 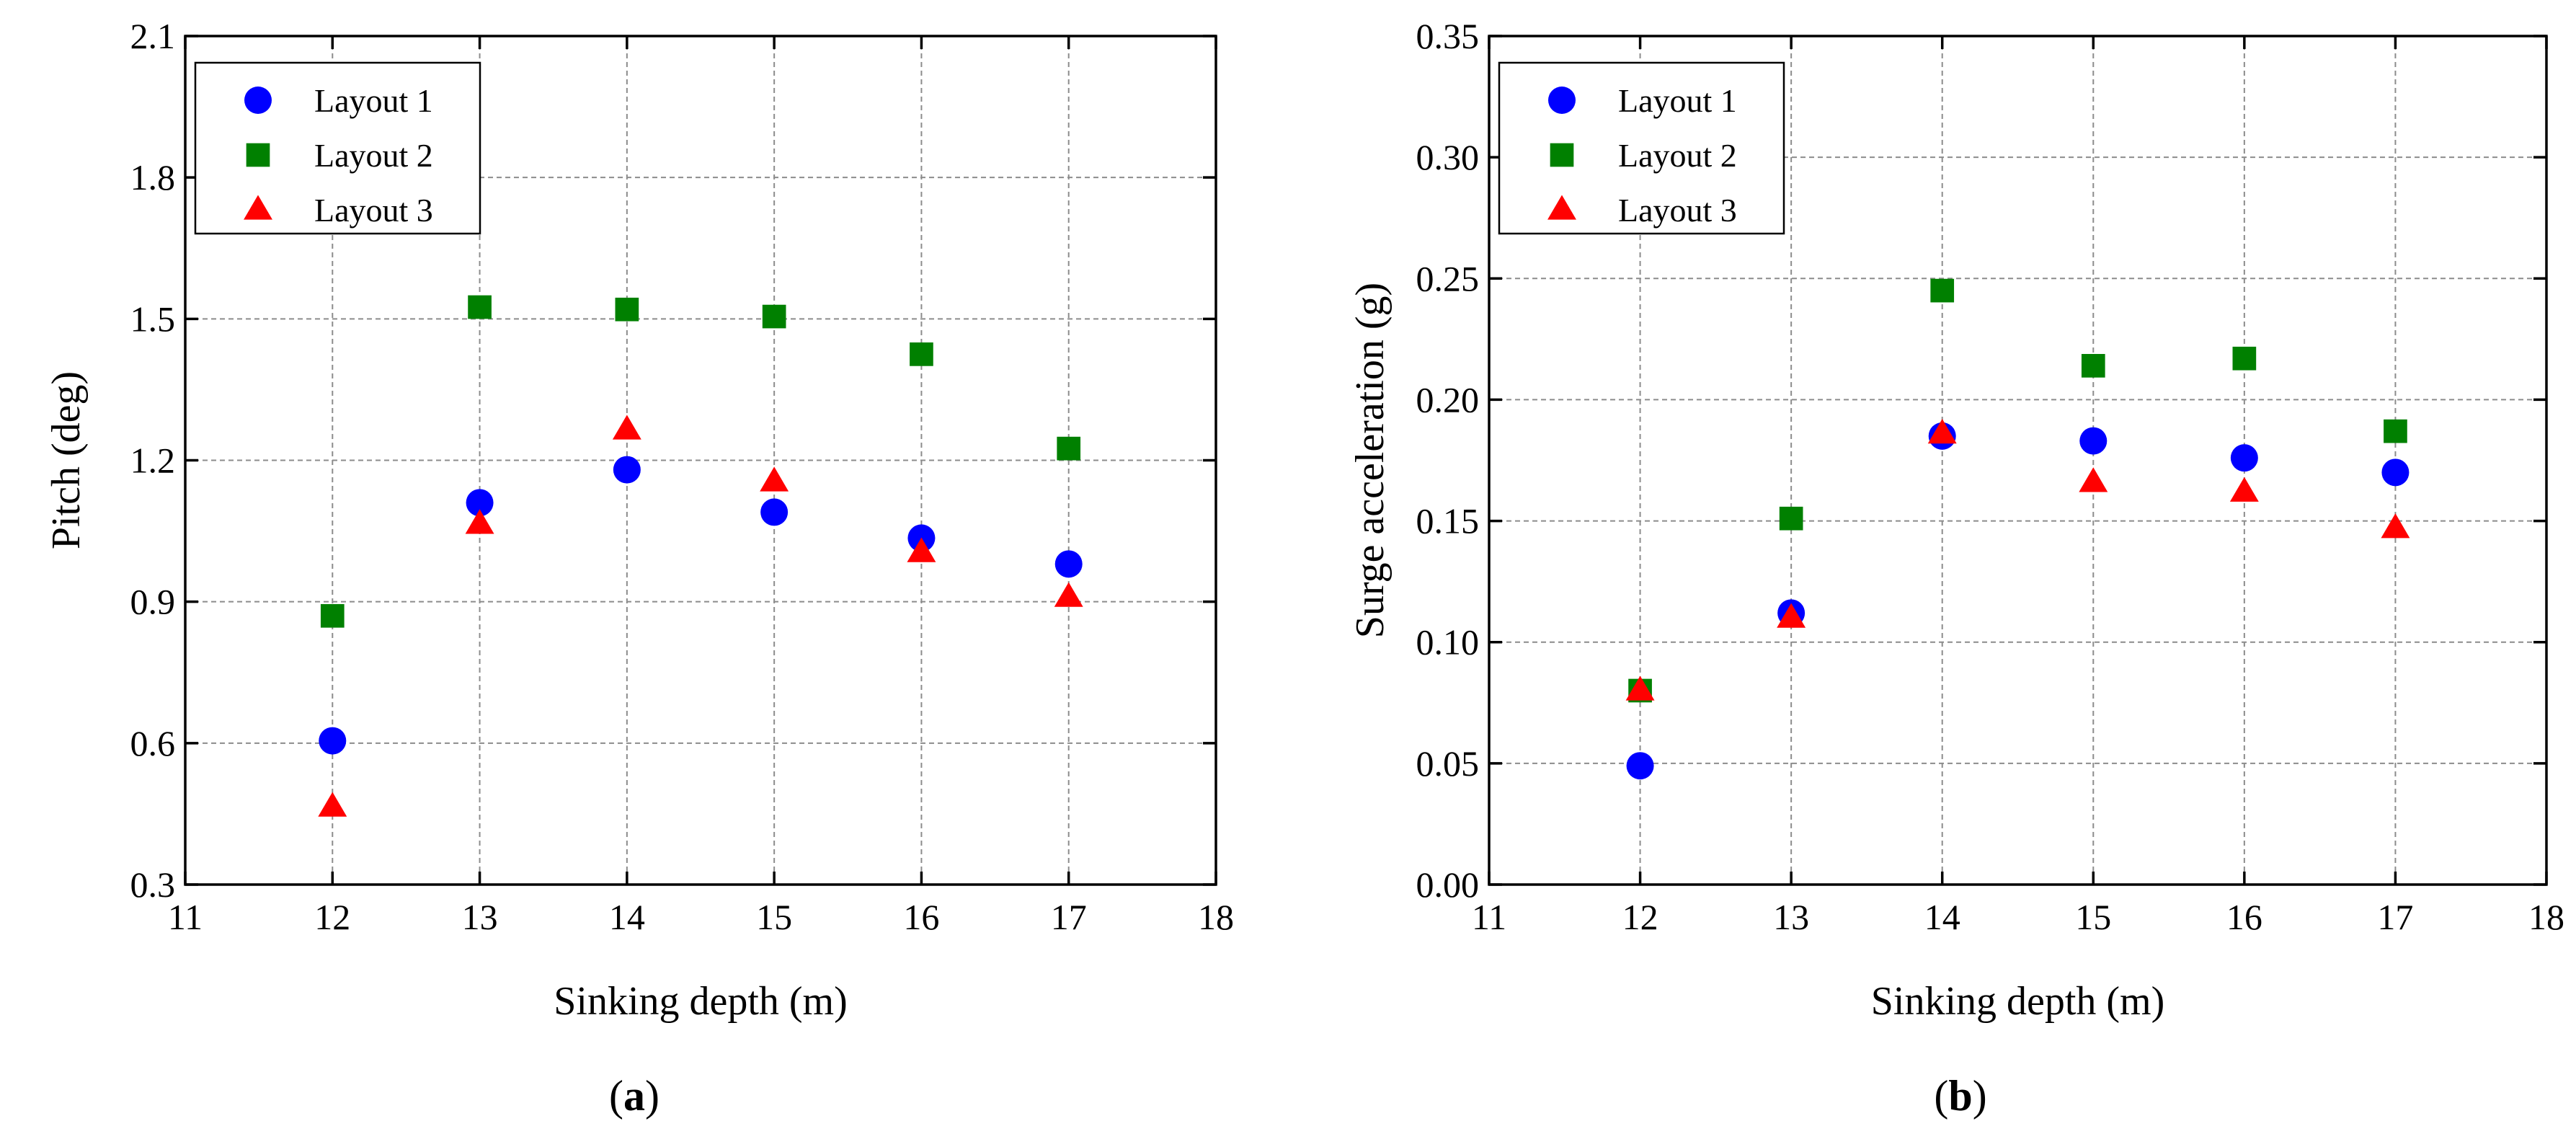 What do you see at coordinates (153, 460) in the screenshot?
I see `y-tick-label: 1.2` at bounding box center [153, 460].